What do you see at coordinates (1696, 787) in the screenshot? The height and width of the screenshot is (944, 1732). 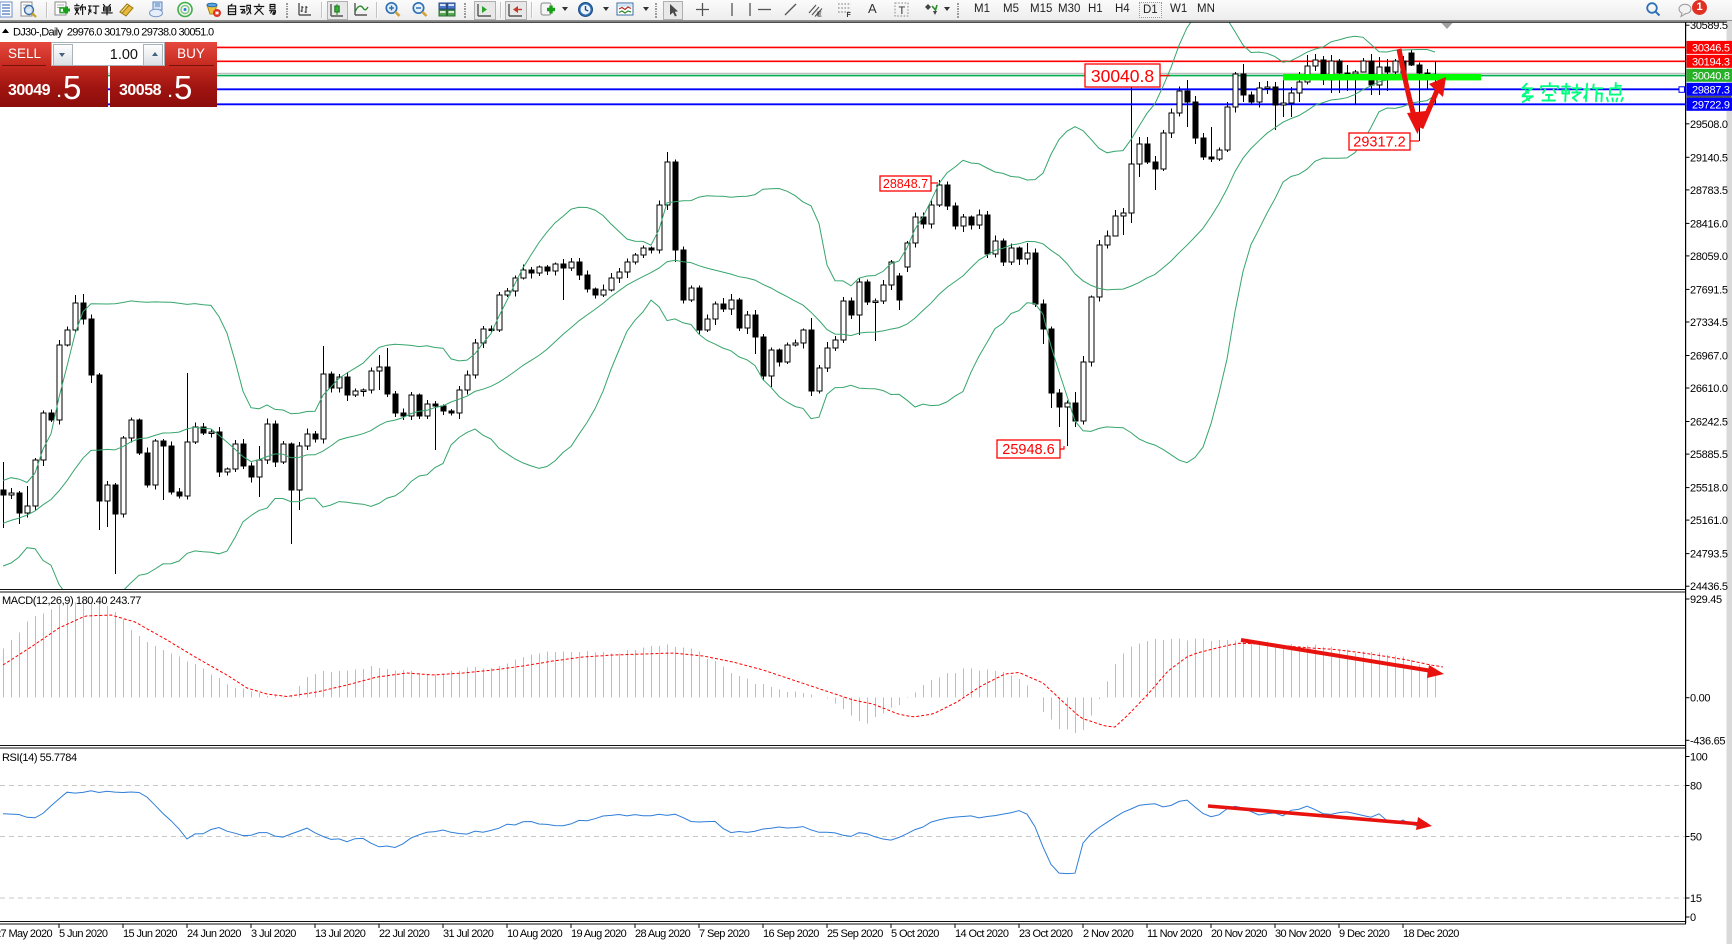 I see `svg-text: 80` at bounding box center [1696, 787].